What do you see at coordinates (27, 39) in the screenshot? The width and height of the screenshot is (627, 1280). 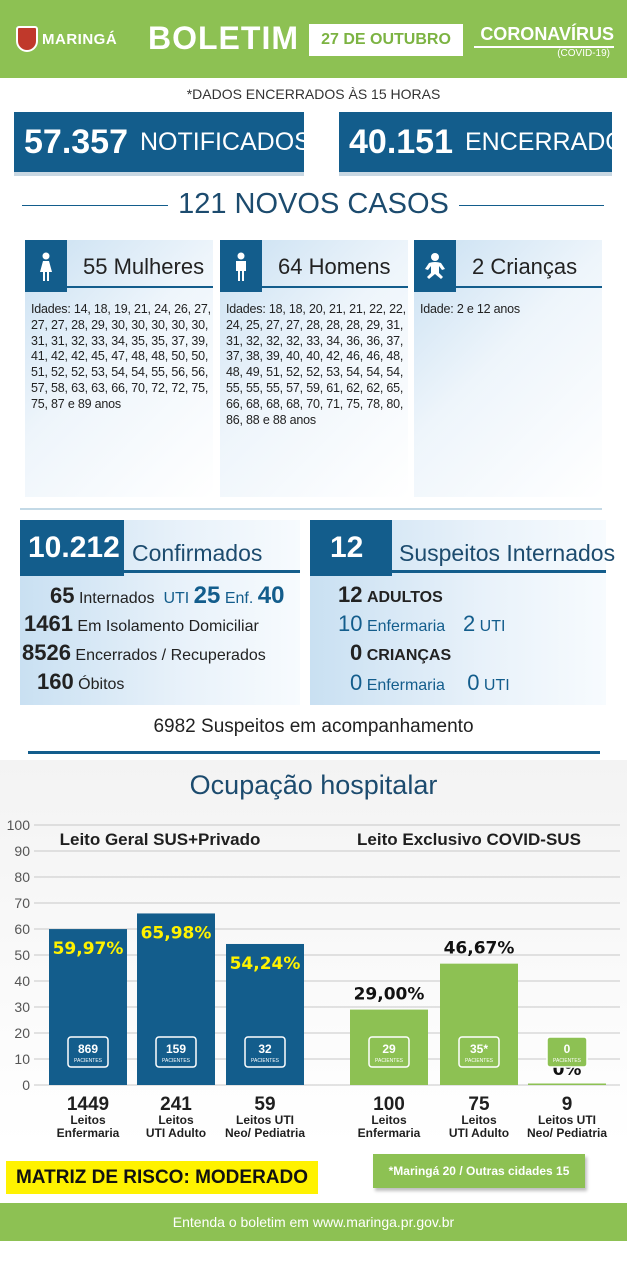 I see `coat-of-arms-icon` at bounding box center [27, 39].